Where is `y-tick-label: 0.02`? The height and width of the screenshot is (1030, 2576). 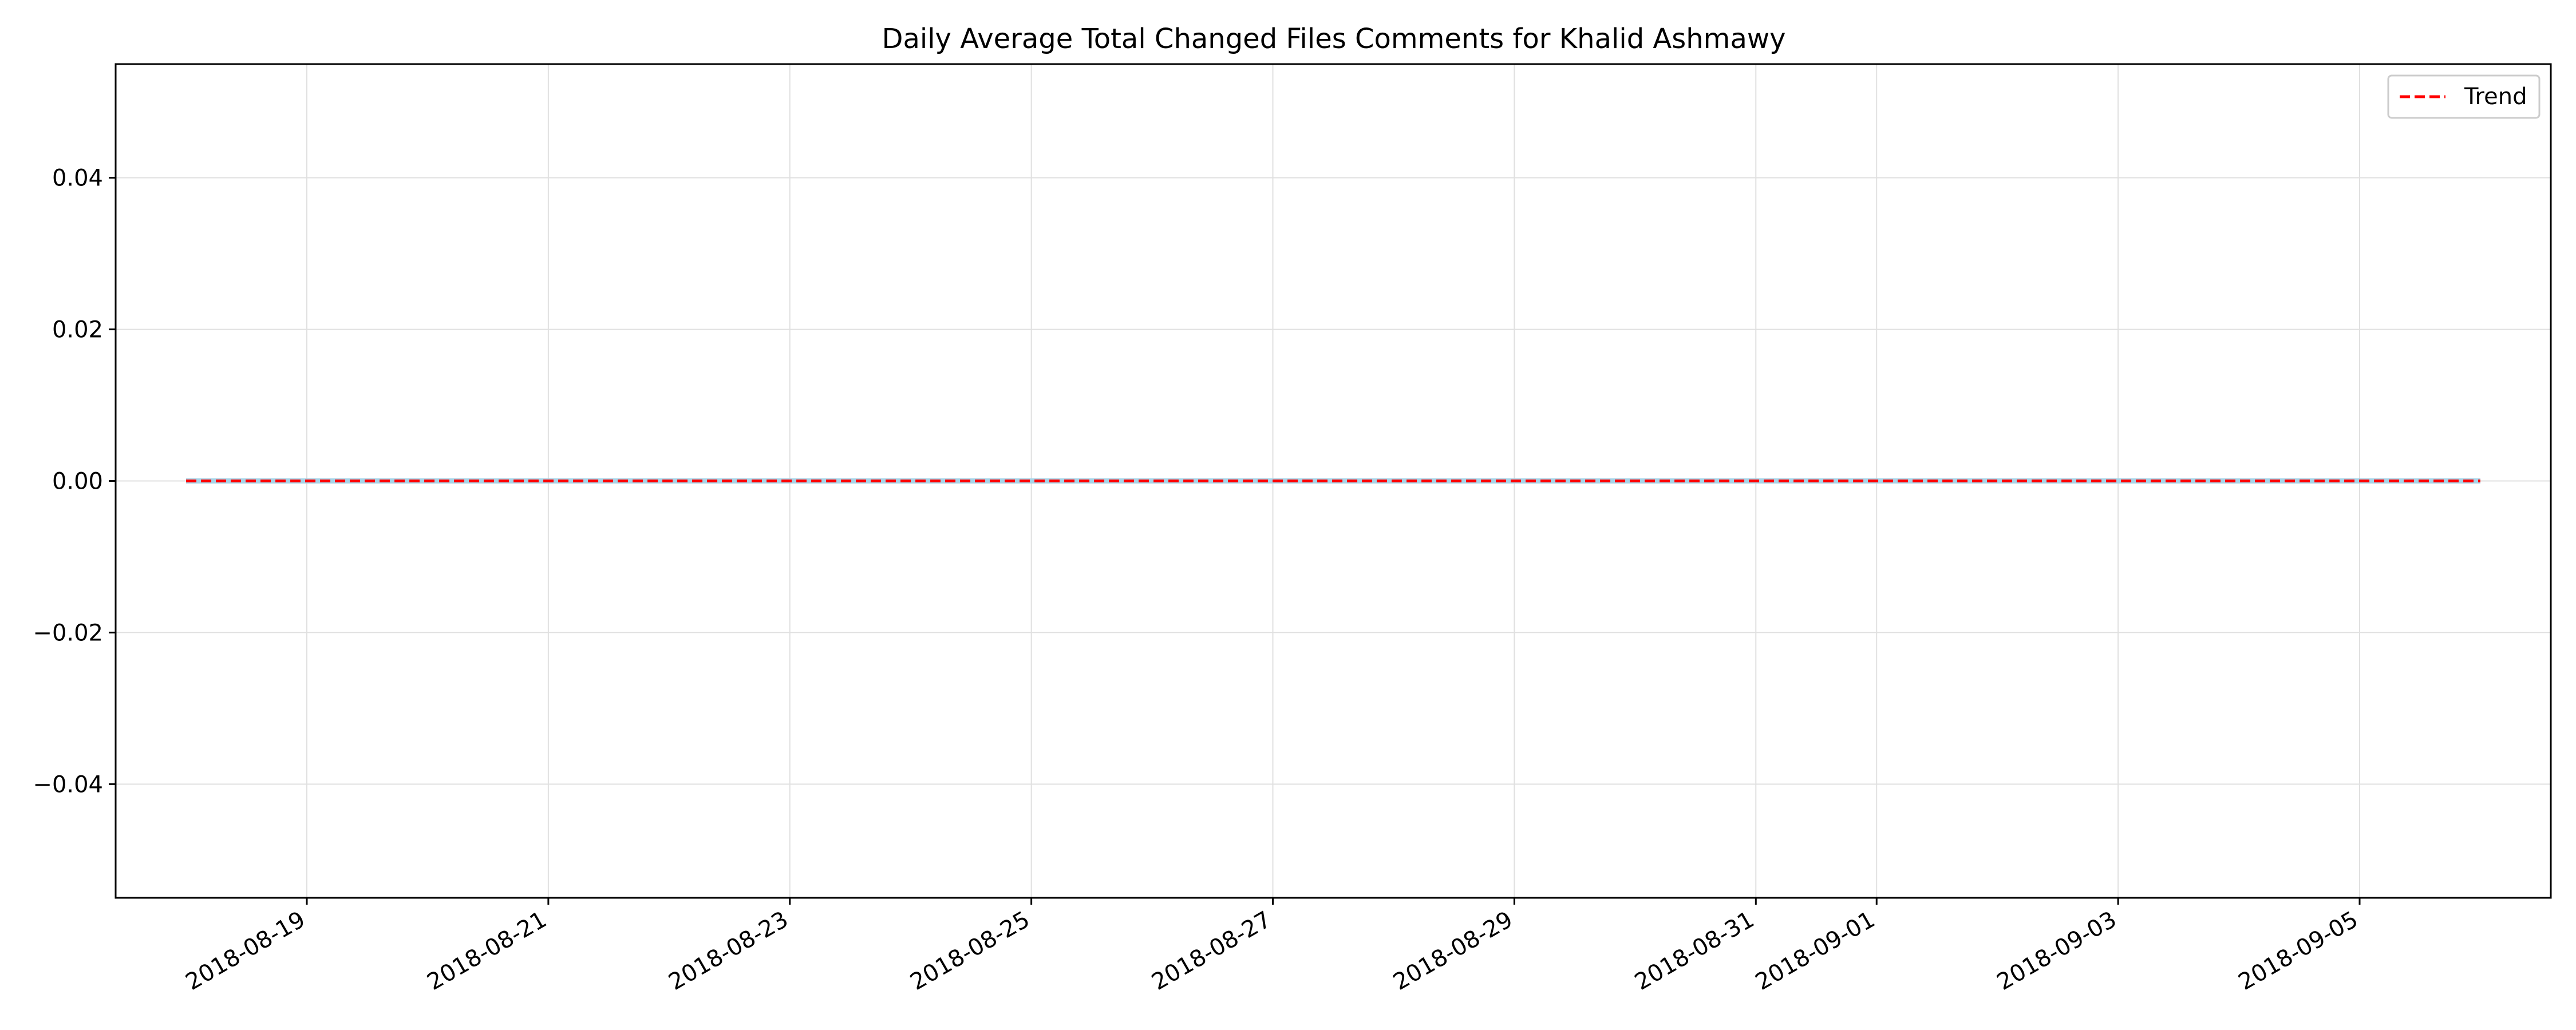 y-tick-label: 0.02 is located at coordinates (77, 330).